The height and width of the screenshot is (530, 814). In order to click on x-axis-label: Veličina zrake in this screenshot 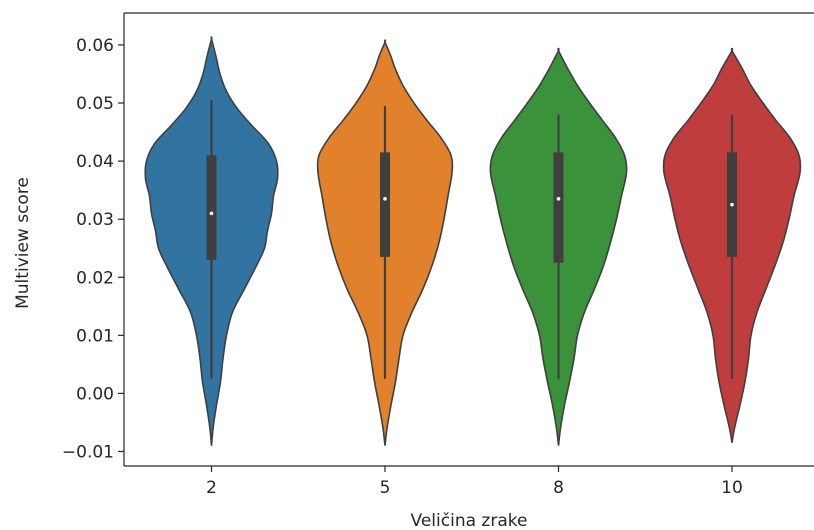, I will do `click(469, 520)`.